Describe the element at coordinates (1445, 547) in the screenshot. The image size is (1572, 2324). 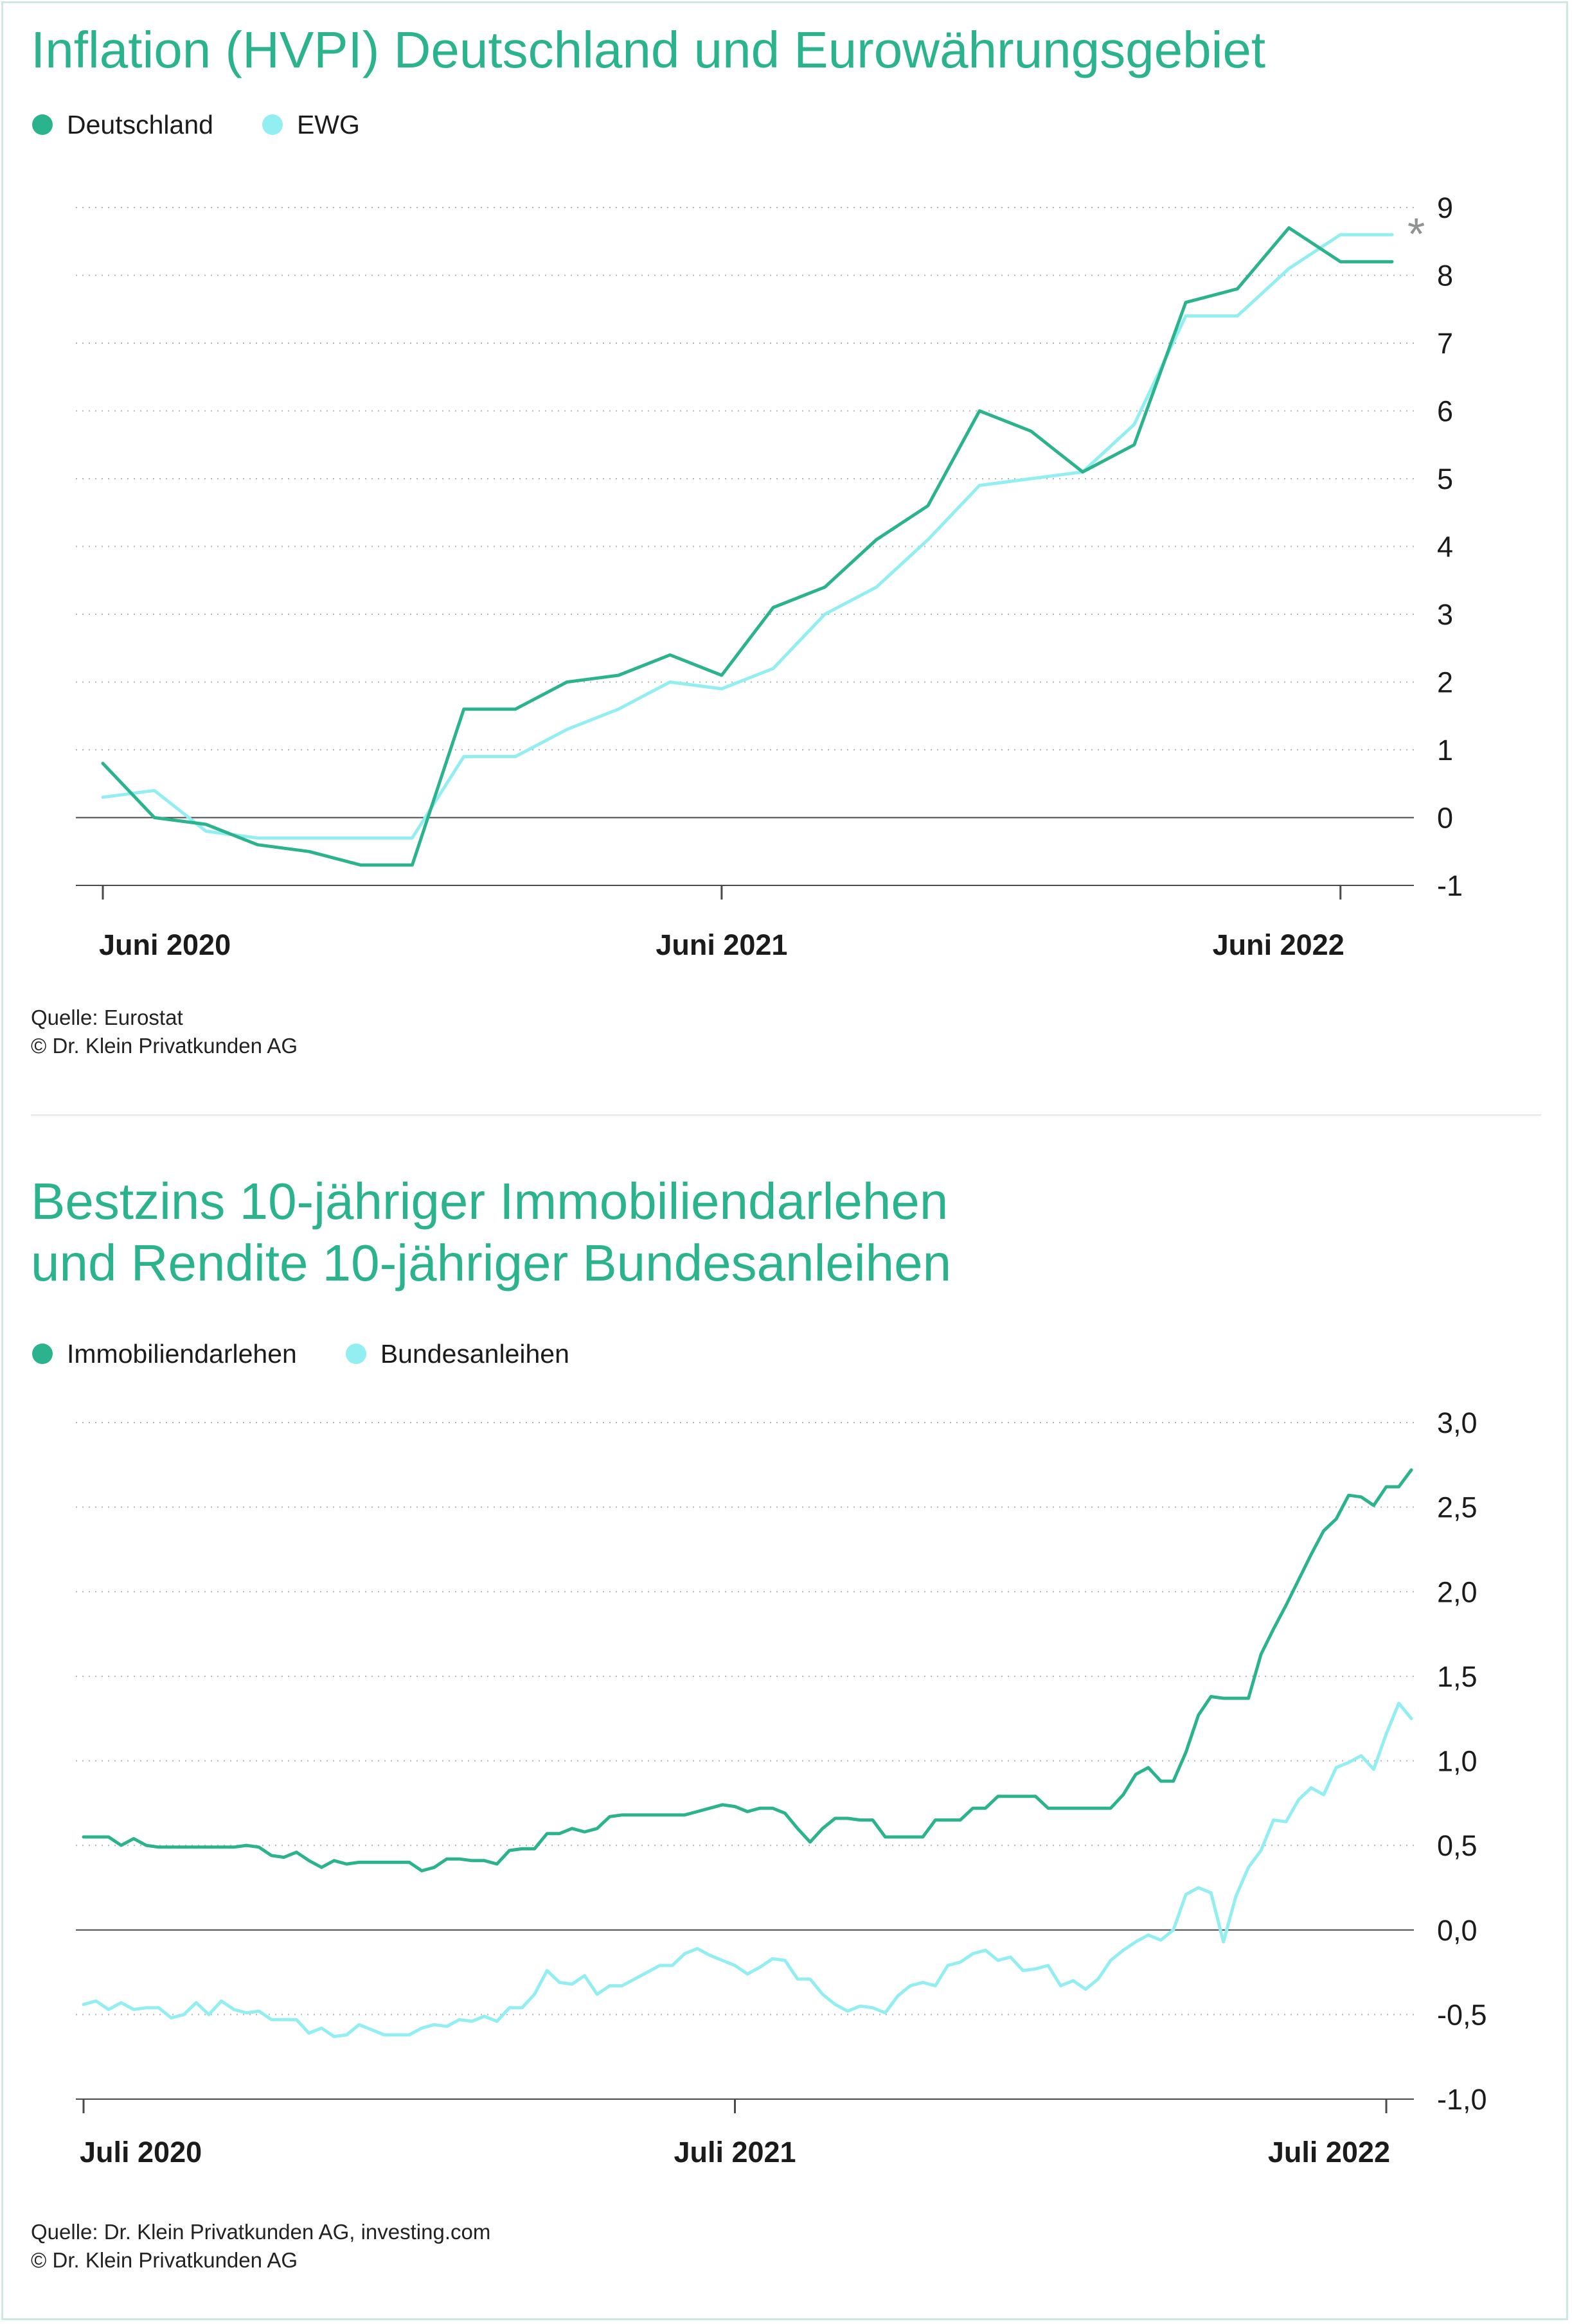
I see `y-tick-label: 4` at that location.